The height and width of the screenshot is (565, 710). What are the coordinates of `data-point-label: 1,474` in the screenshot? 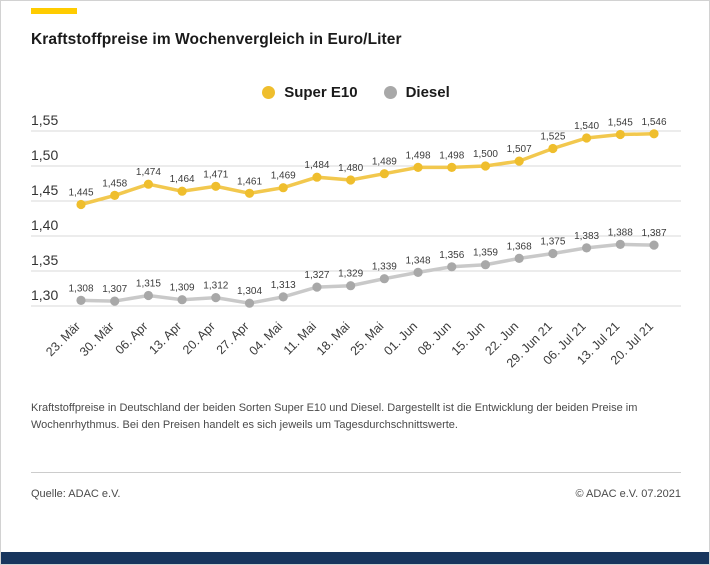 It's located at (148, 172).